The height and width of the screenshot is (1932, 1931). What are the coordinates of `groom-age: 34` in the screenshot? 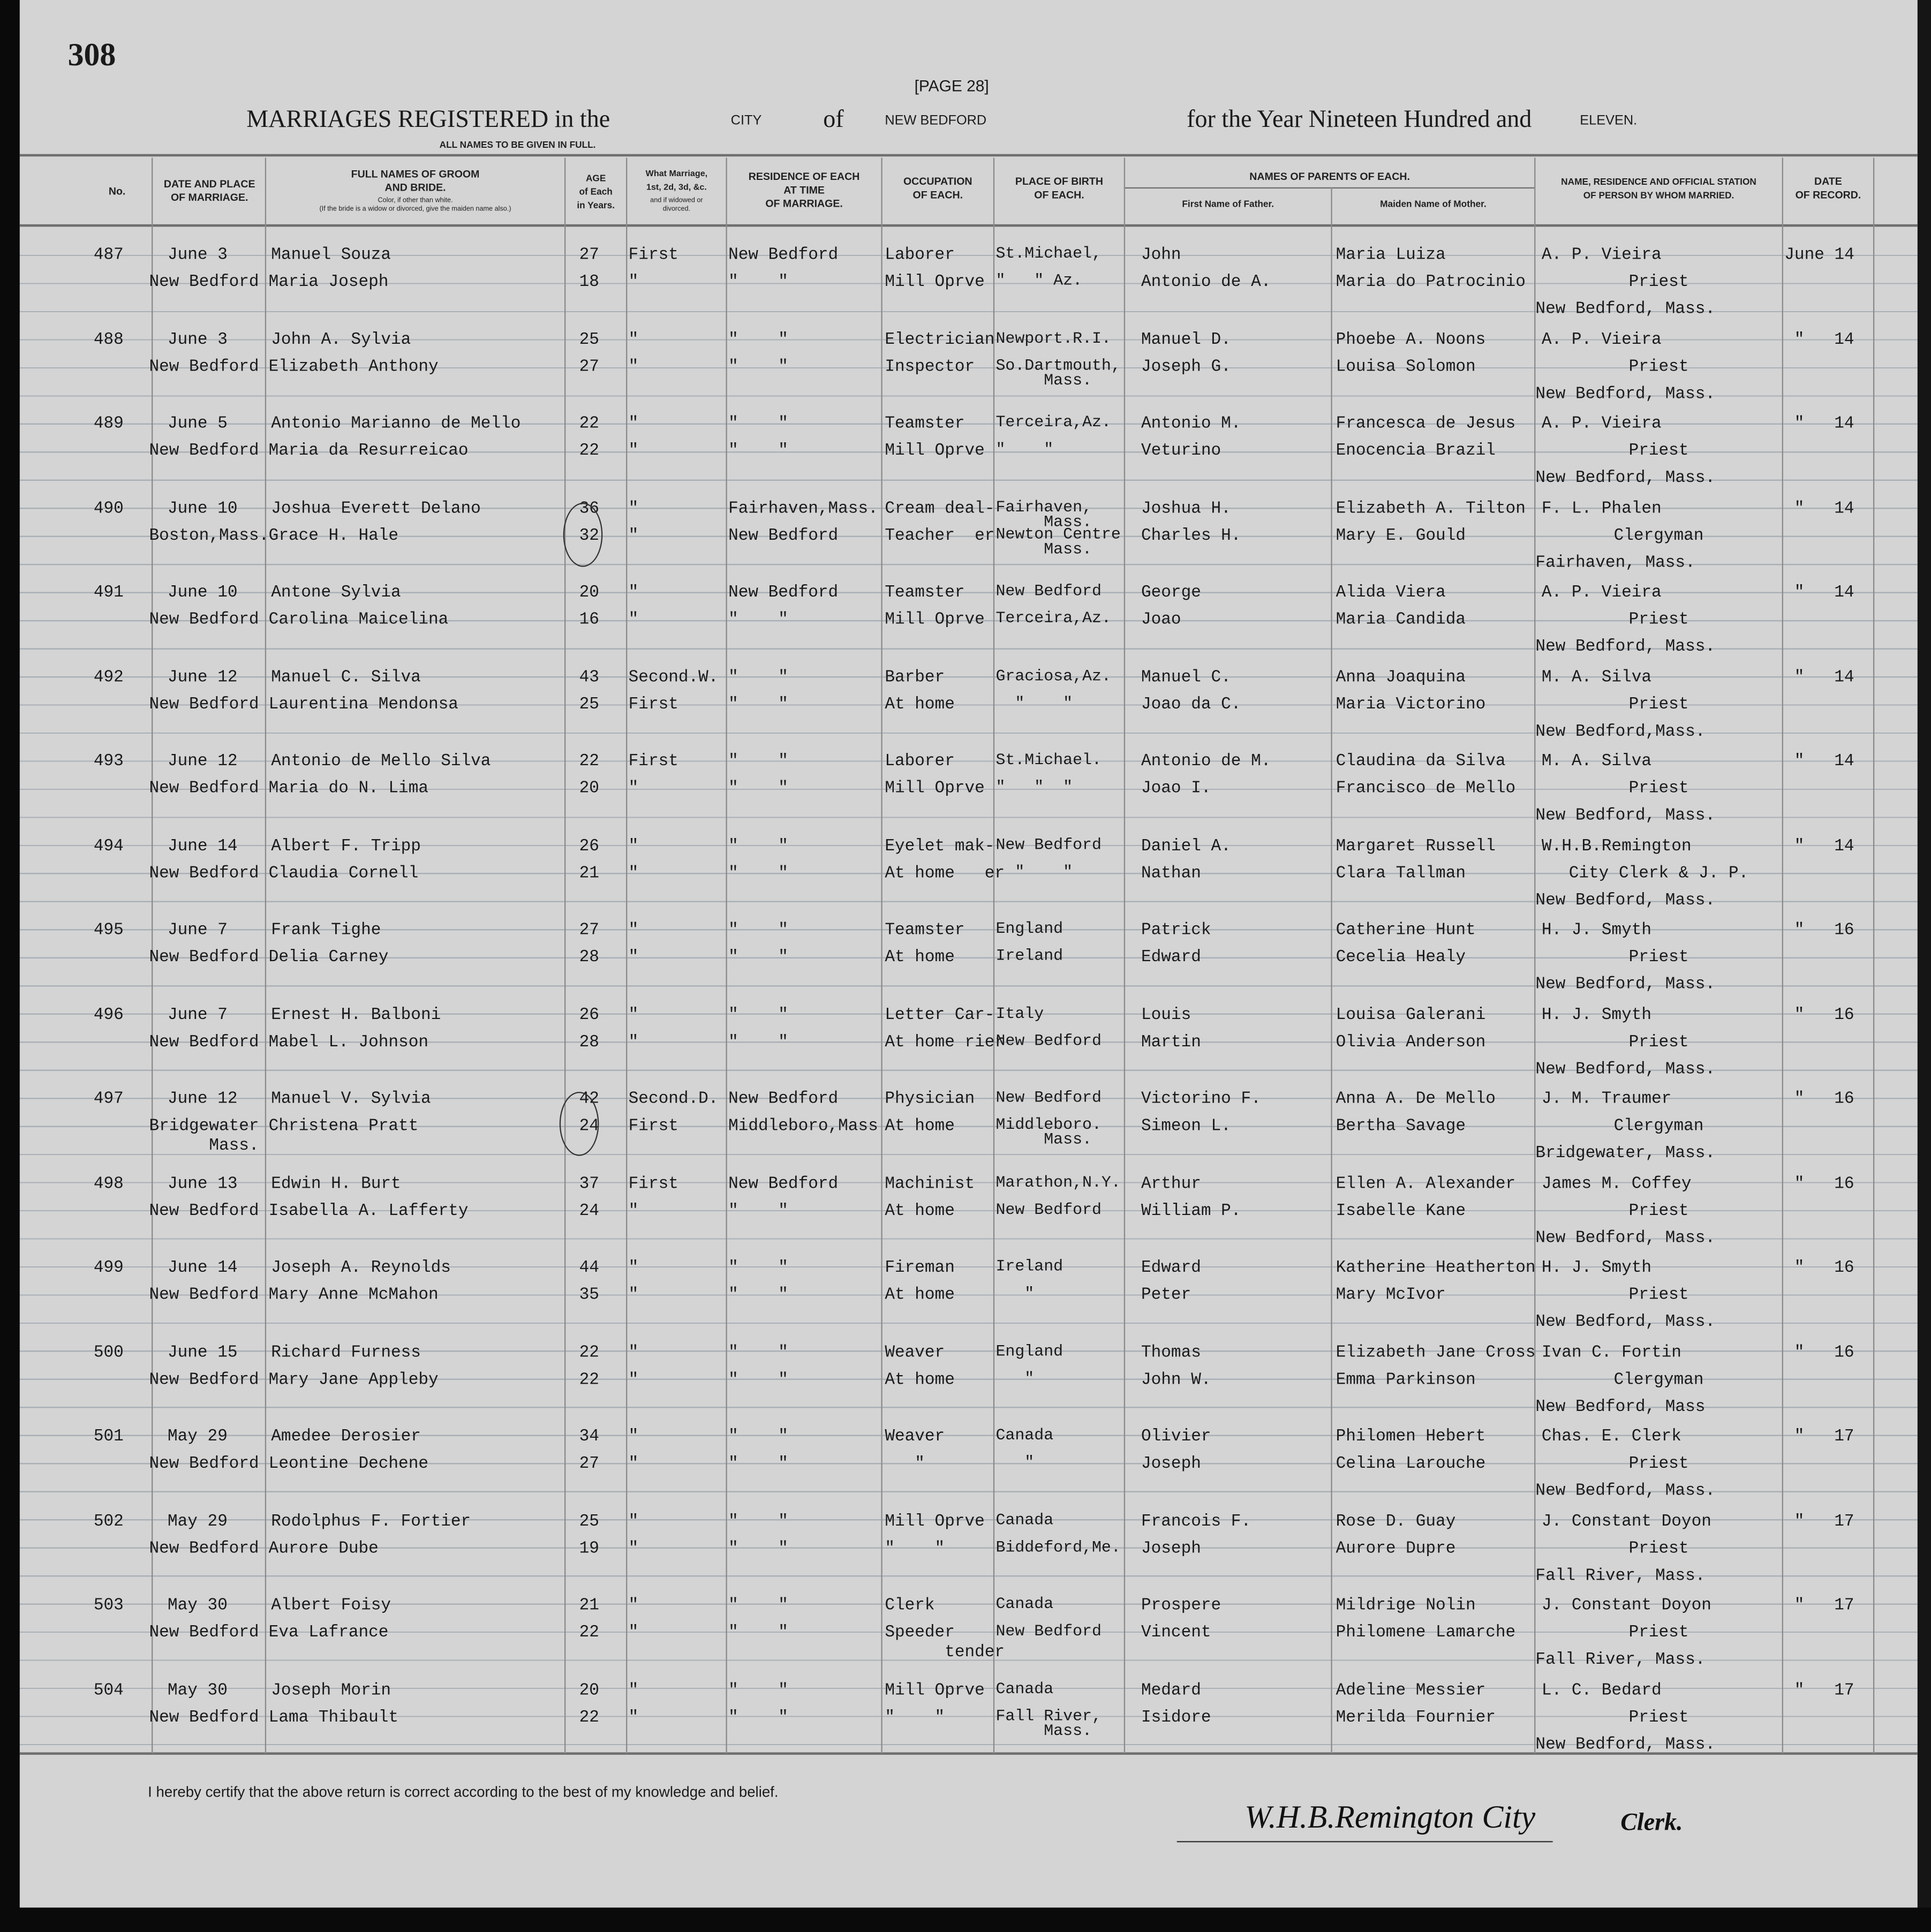 It's located at (589, 1438).